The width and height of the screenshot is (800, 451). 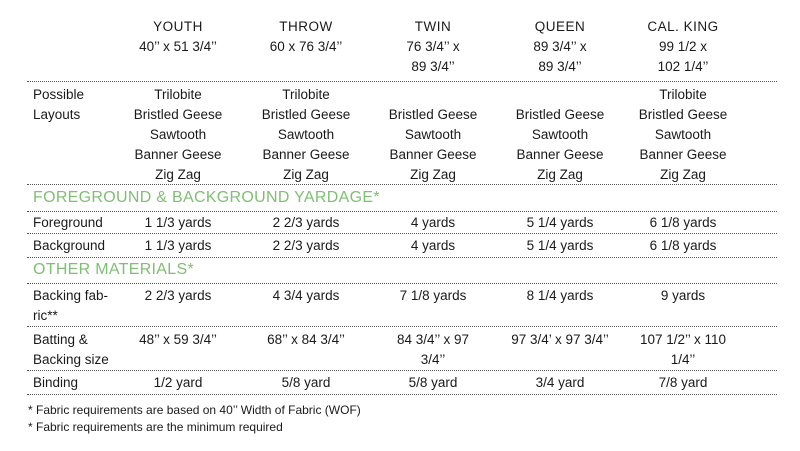 What do you see at coordinates (683, 26) in the screenshot?
I see `column-header: CAL. KING` at bounding box center [683, 26].